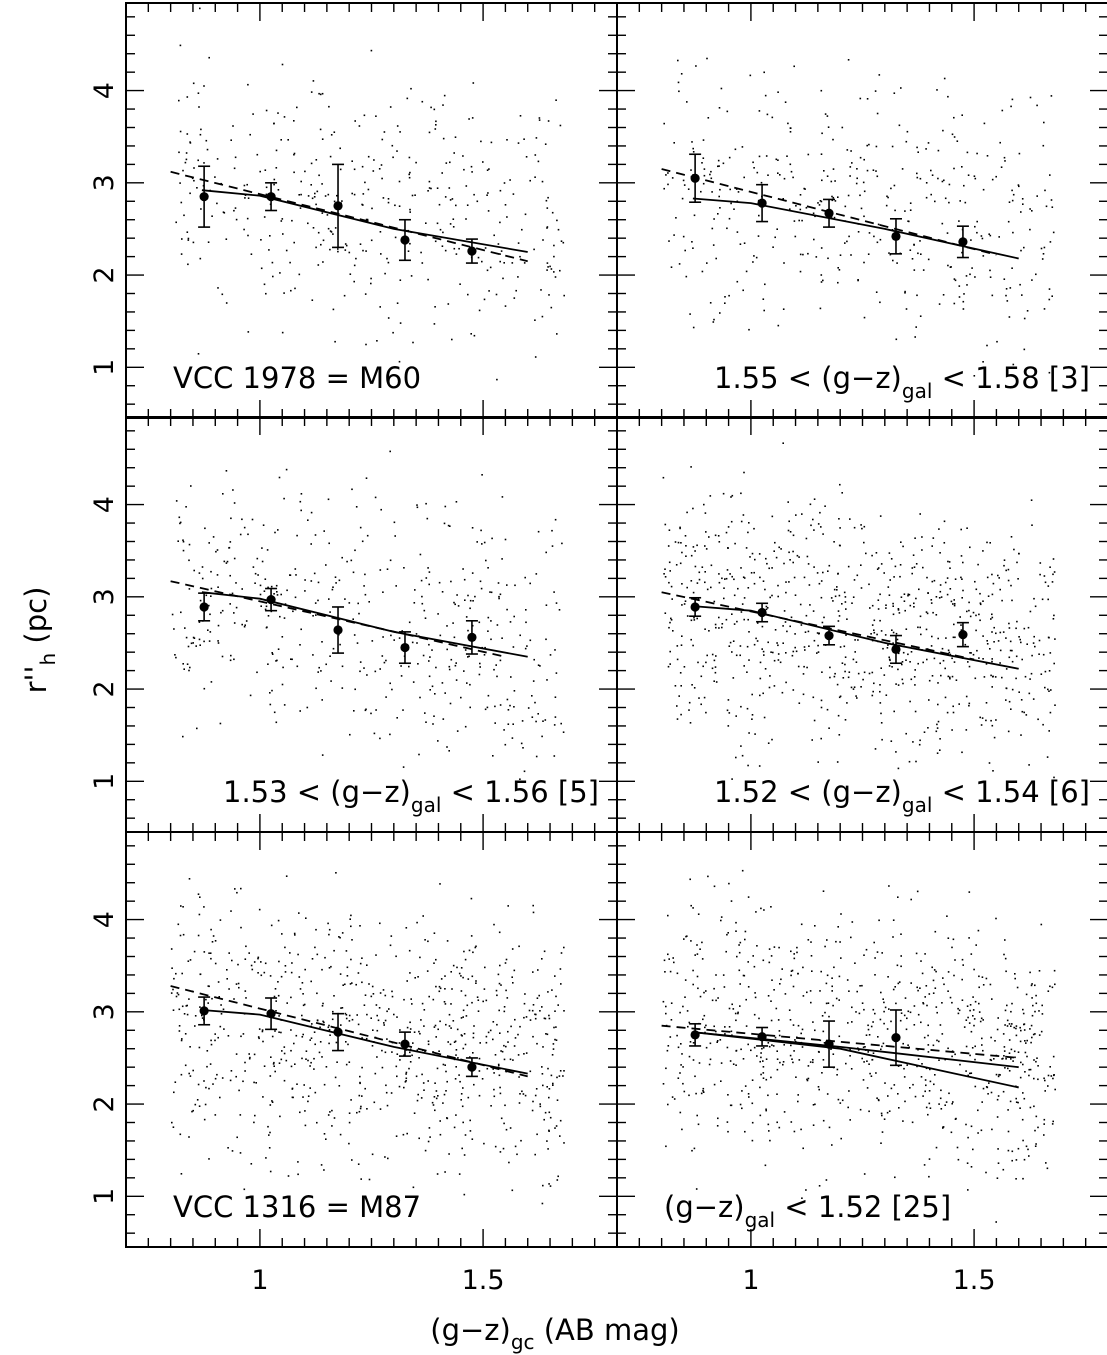  Describe the element at coordinates (807, 1211) in the screenshot. I see `panel-label: (g−z)gal < 1.52 [25]` at that location.